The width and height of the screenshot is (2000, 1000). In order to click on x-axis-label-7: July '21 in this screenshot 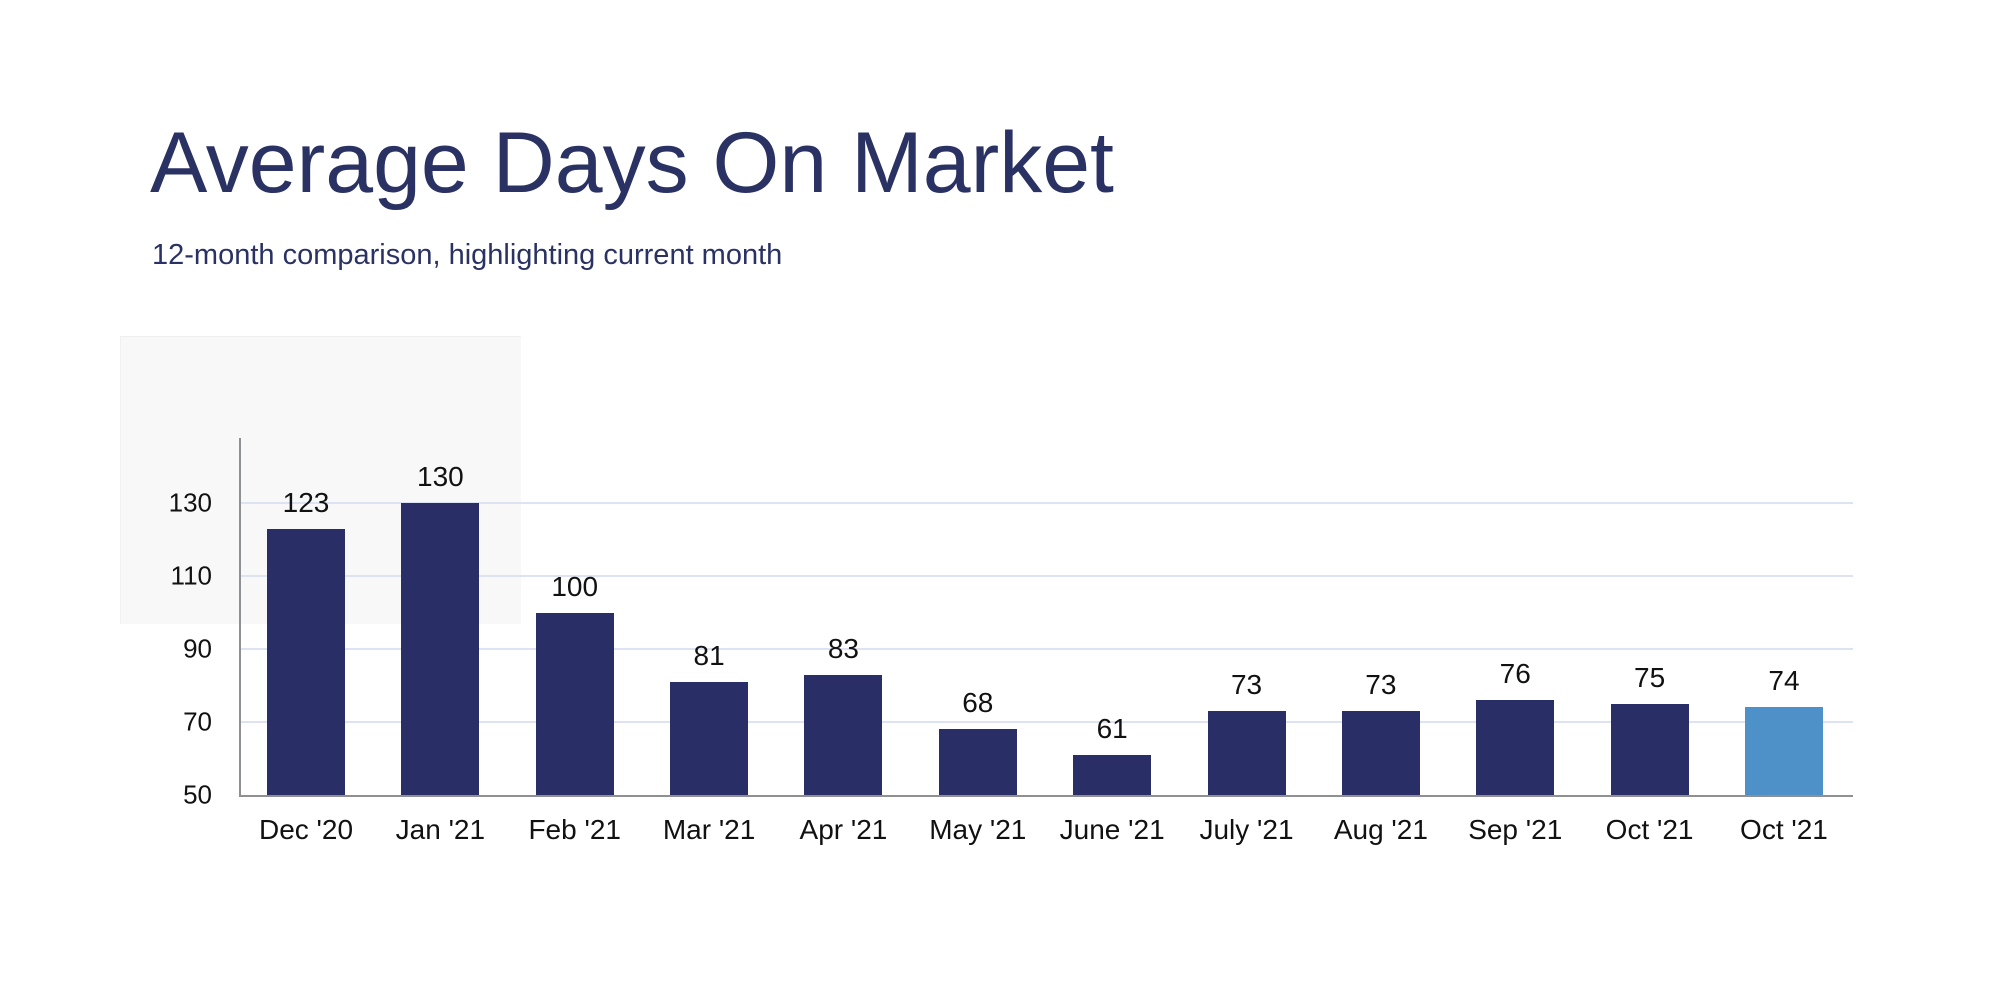, I will do `click(1246, 829)`.